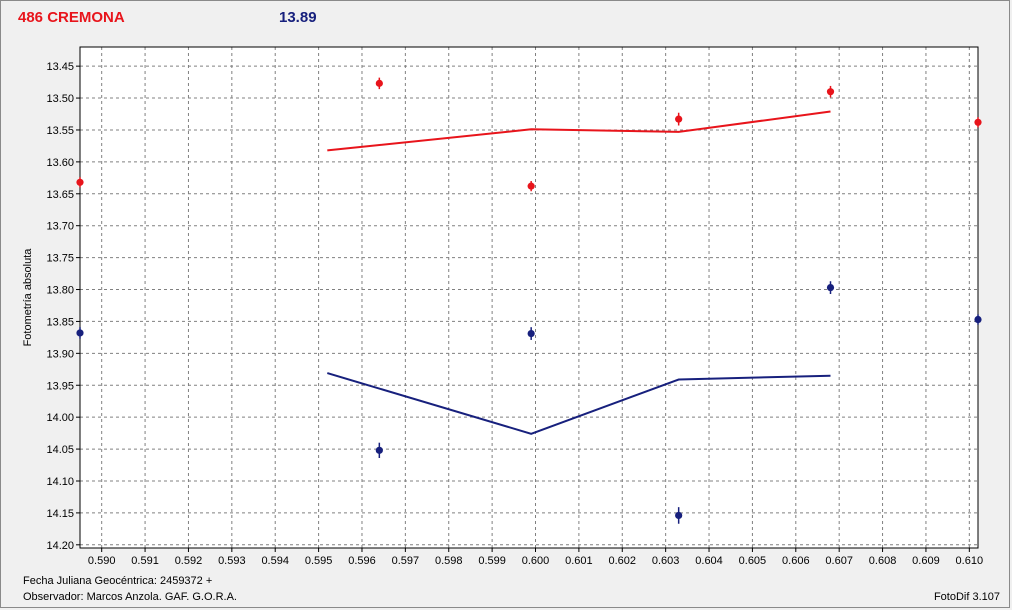  Describe the element at coordinates (449, 561) in the screenshot. I see `x-tick-label: 0.598` at that location.